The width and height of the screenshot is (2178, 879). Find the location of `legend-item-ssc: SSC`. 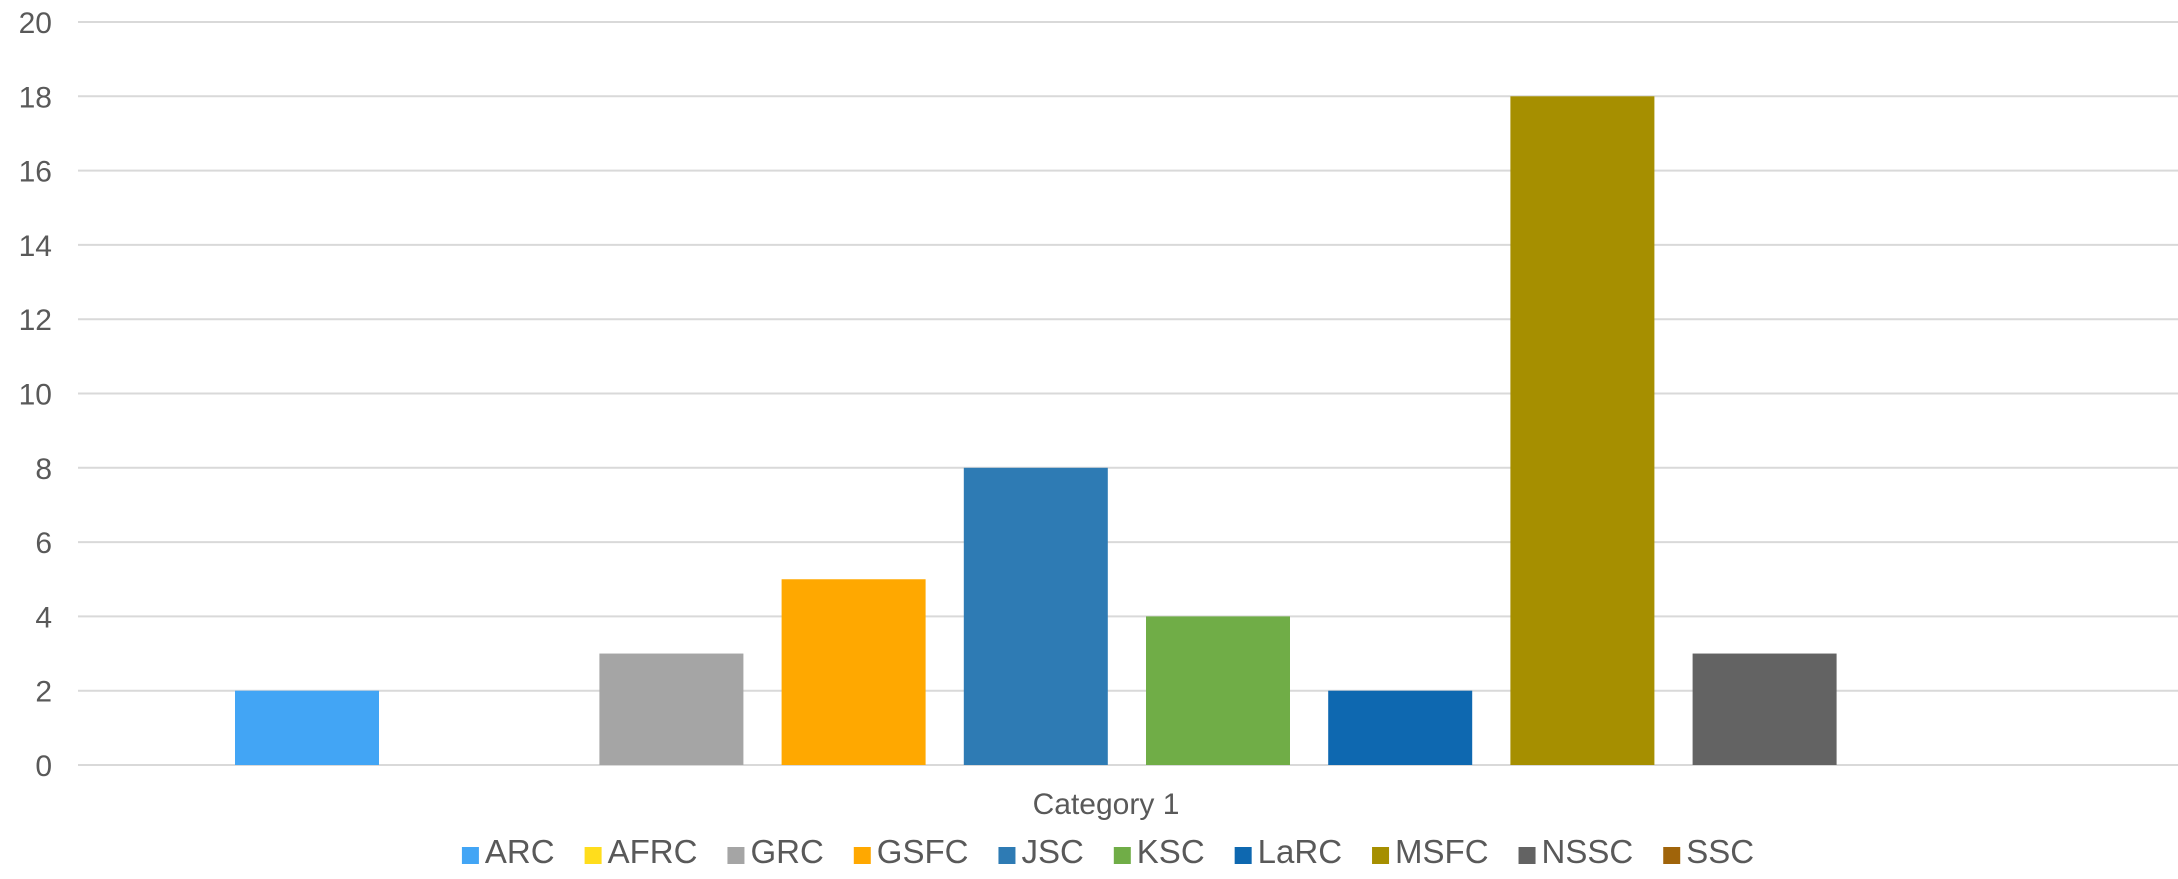

legend-item-ssc: SSC is located at coordinates (1708, 851).